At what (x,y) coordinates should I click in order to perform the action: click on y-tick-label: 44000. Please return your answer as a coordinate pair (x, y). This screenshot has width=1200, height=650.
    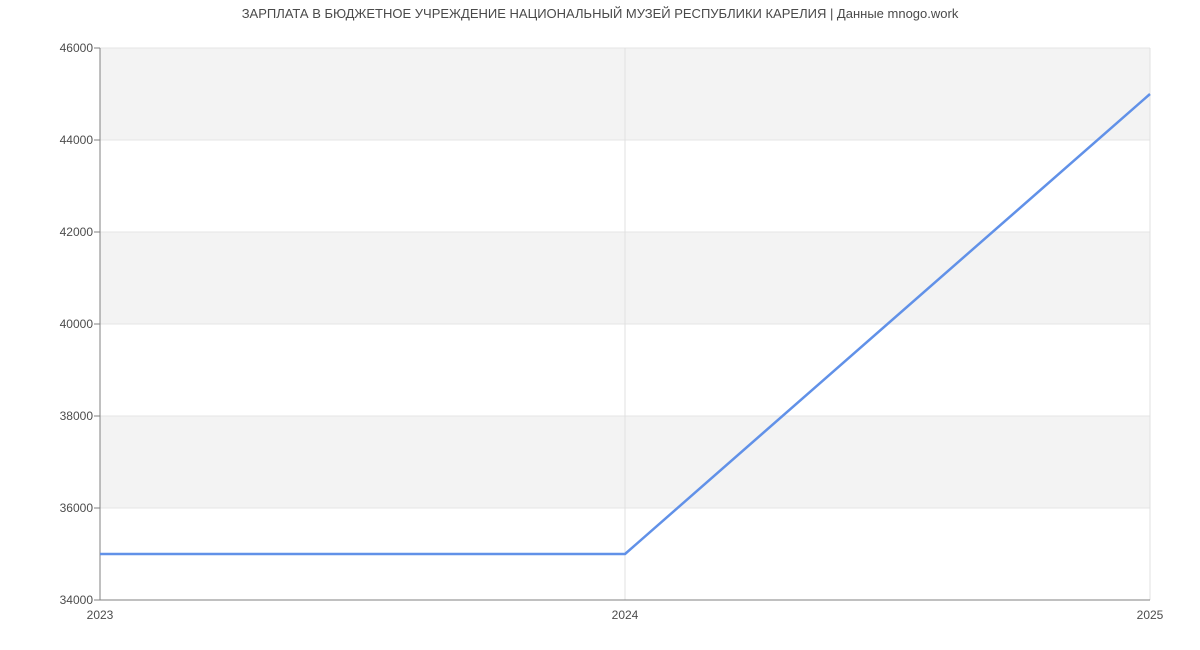
    Looking at the image, I should click on (76, 140).